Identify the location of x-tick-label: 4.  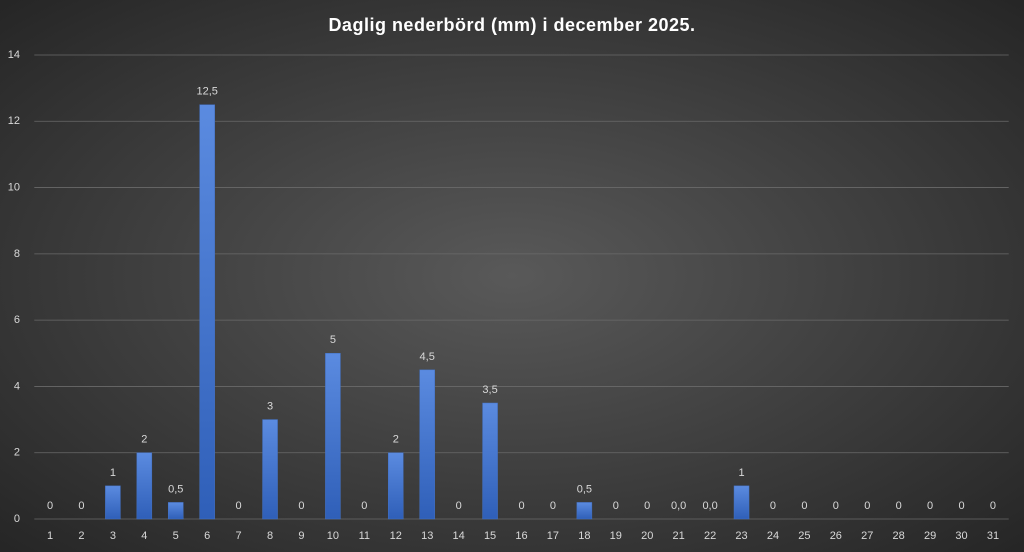
(144, 536).